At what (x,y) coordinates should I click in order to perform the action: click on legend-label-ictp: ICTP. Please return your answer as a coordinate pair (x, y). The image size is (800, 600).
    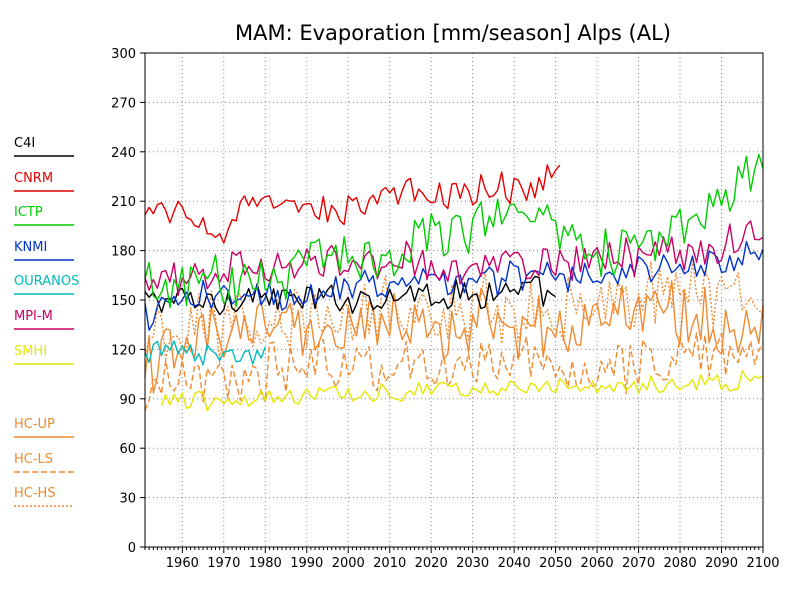
    Looking at the image, I should click on (28, 212).